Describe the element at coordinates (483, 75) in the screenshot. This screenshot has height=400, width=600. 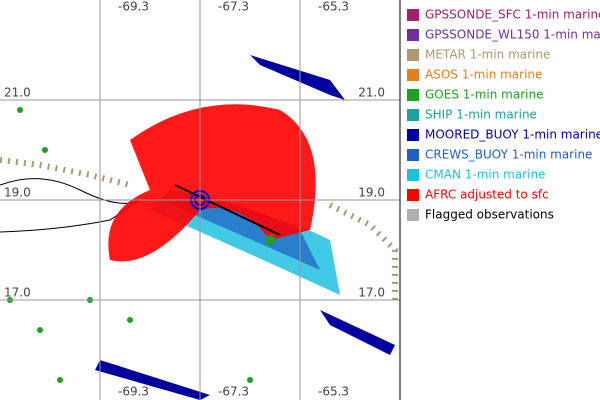
I see `legend-label: ASOS 1-min marine` at that location.